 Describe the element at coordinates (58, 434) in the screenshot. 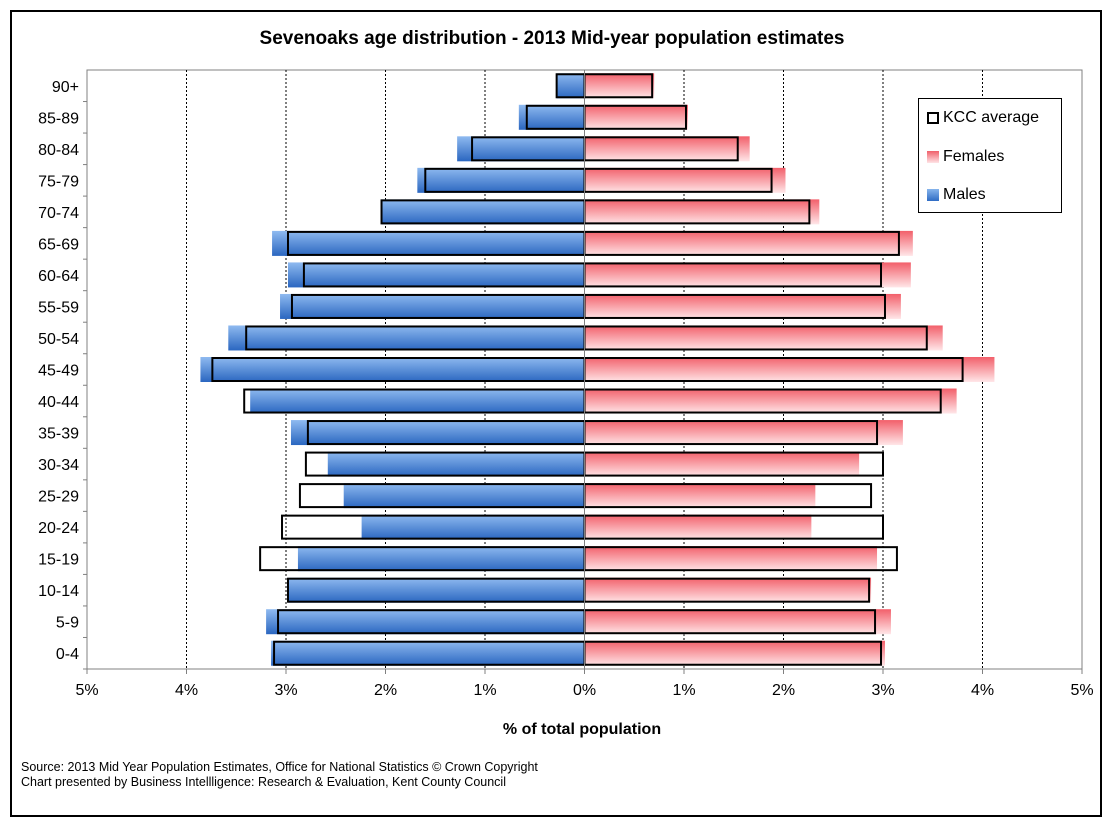

I see `y-tick-label: 35-39` at that location.